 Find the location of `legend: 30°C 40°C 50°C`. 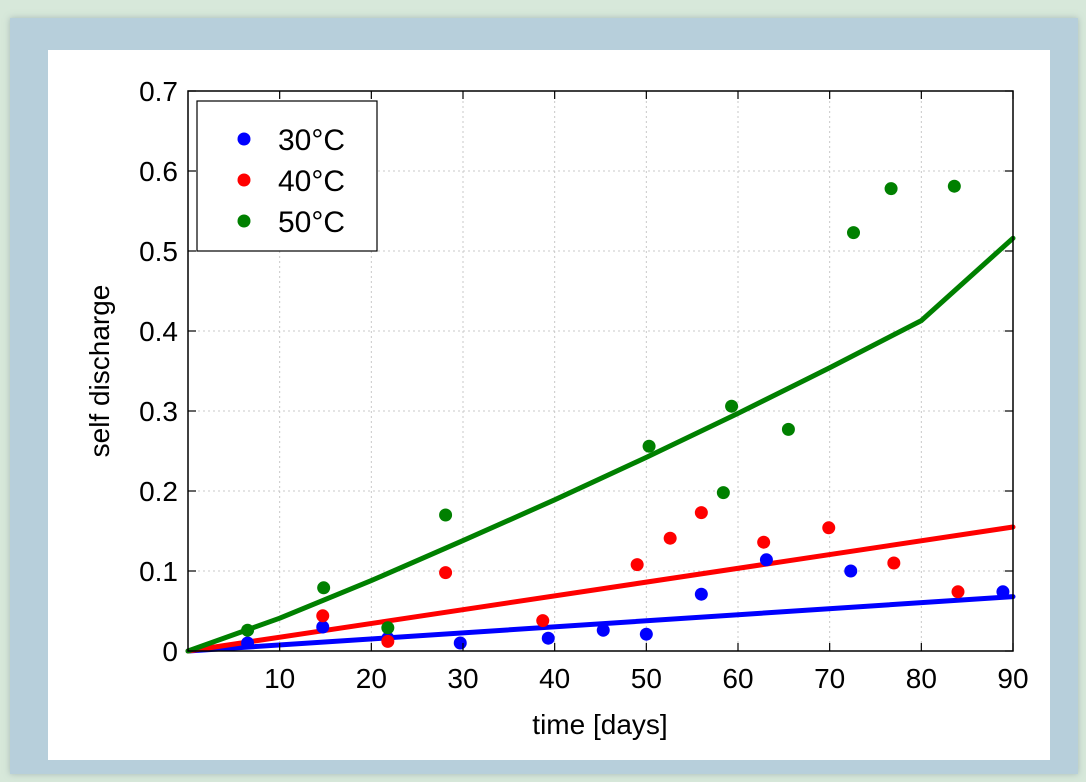

legend: 30°C 40°C 50°C is located at coordinates (287, 176).